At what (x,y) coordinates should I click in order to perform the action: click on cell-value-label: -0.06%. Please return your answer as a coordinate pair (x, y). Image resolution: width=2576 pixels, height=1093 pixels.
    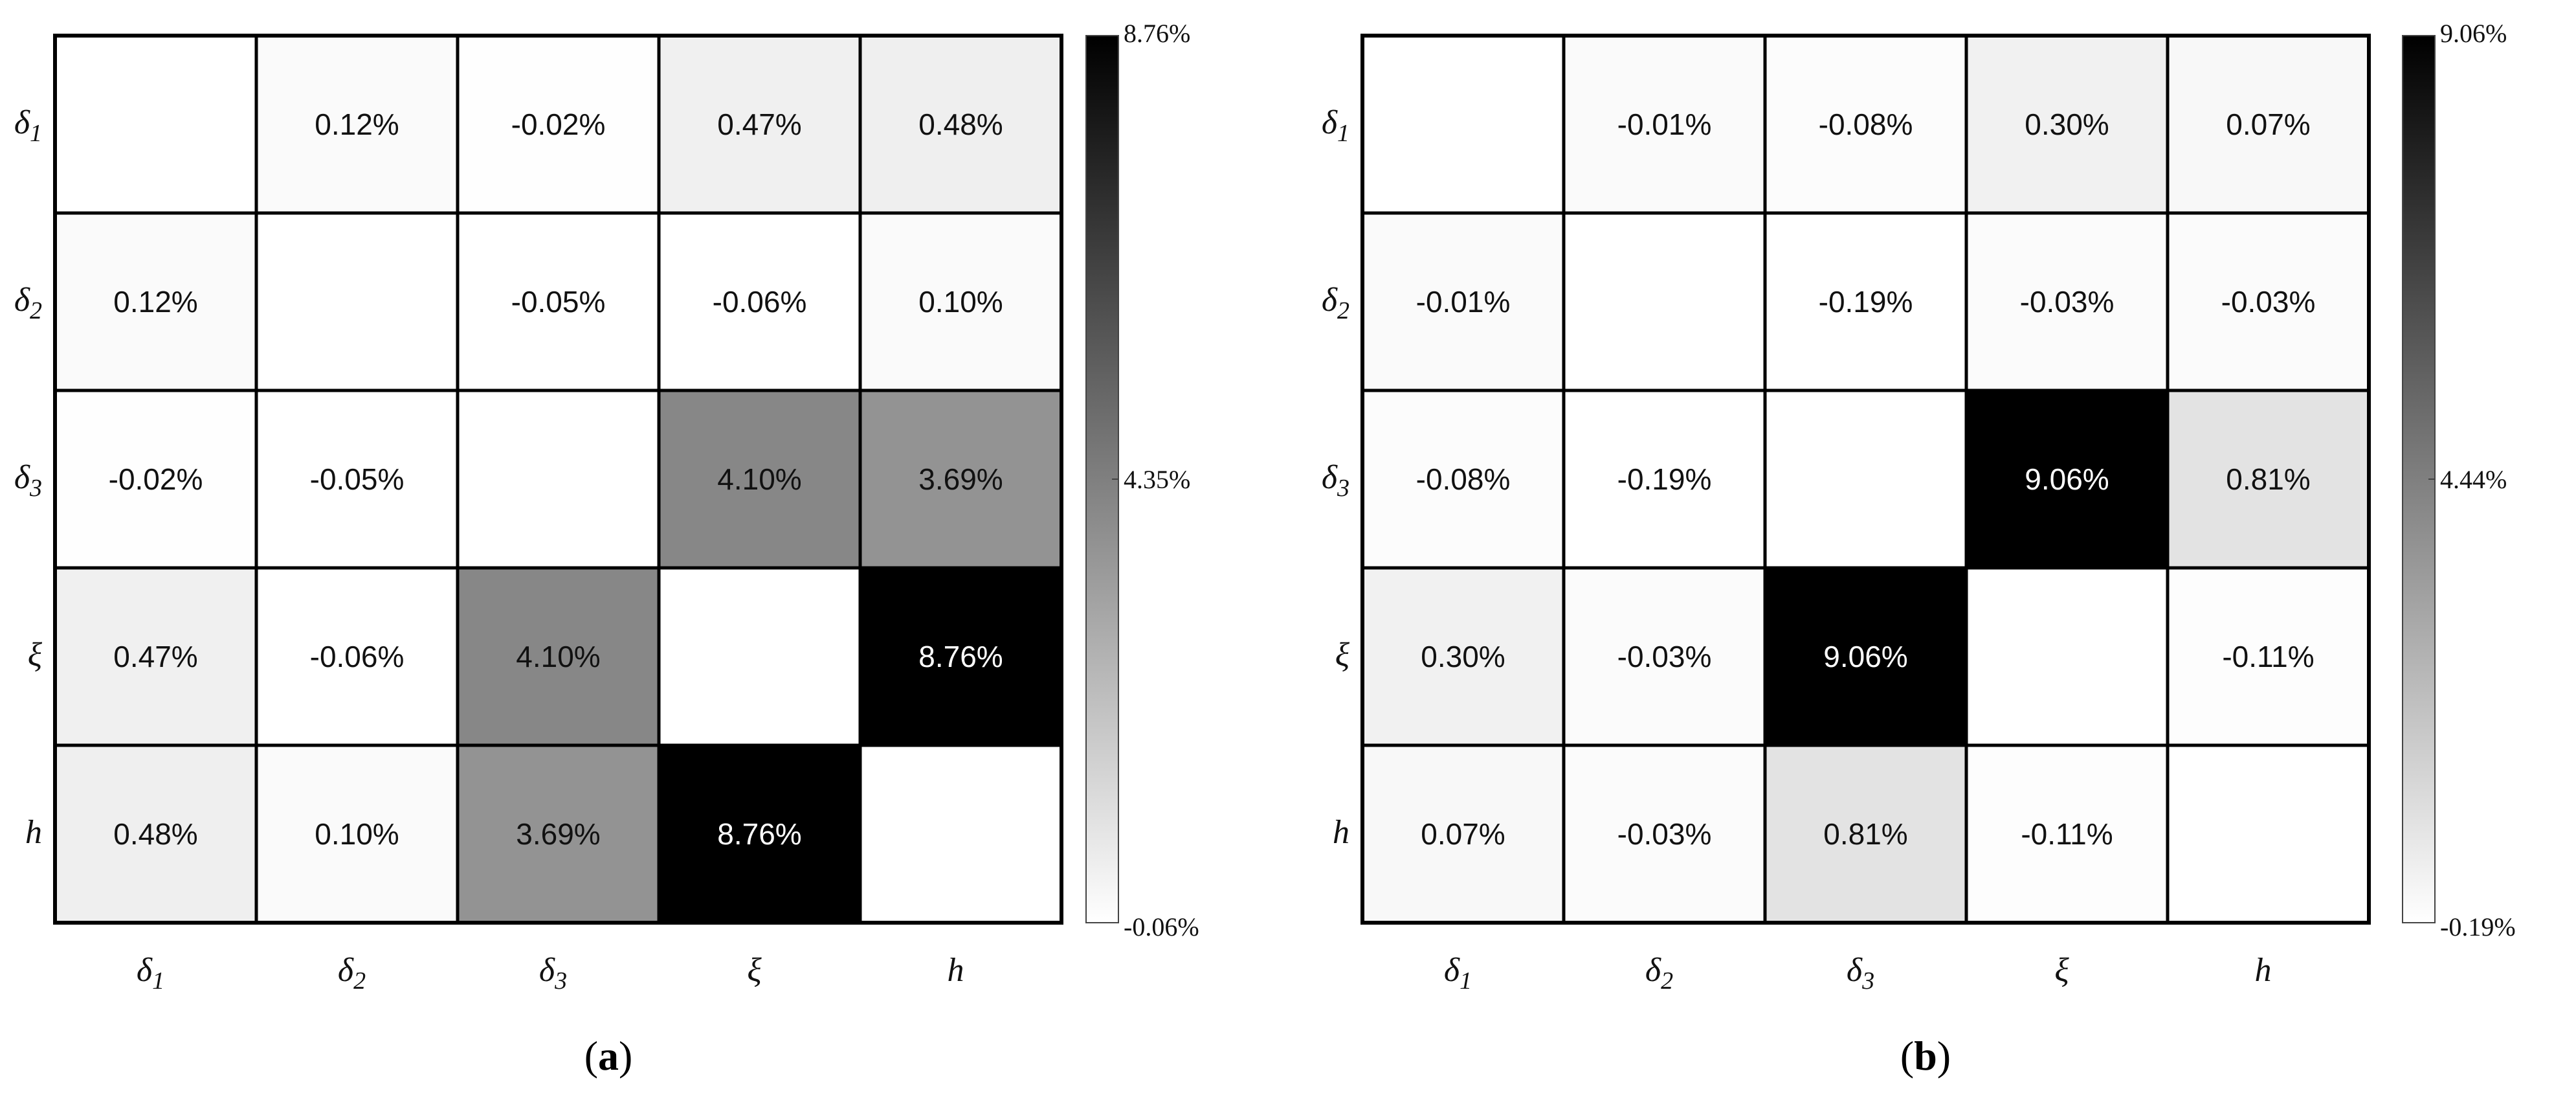
    Looking at the image, I should click on (357, 656).